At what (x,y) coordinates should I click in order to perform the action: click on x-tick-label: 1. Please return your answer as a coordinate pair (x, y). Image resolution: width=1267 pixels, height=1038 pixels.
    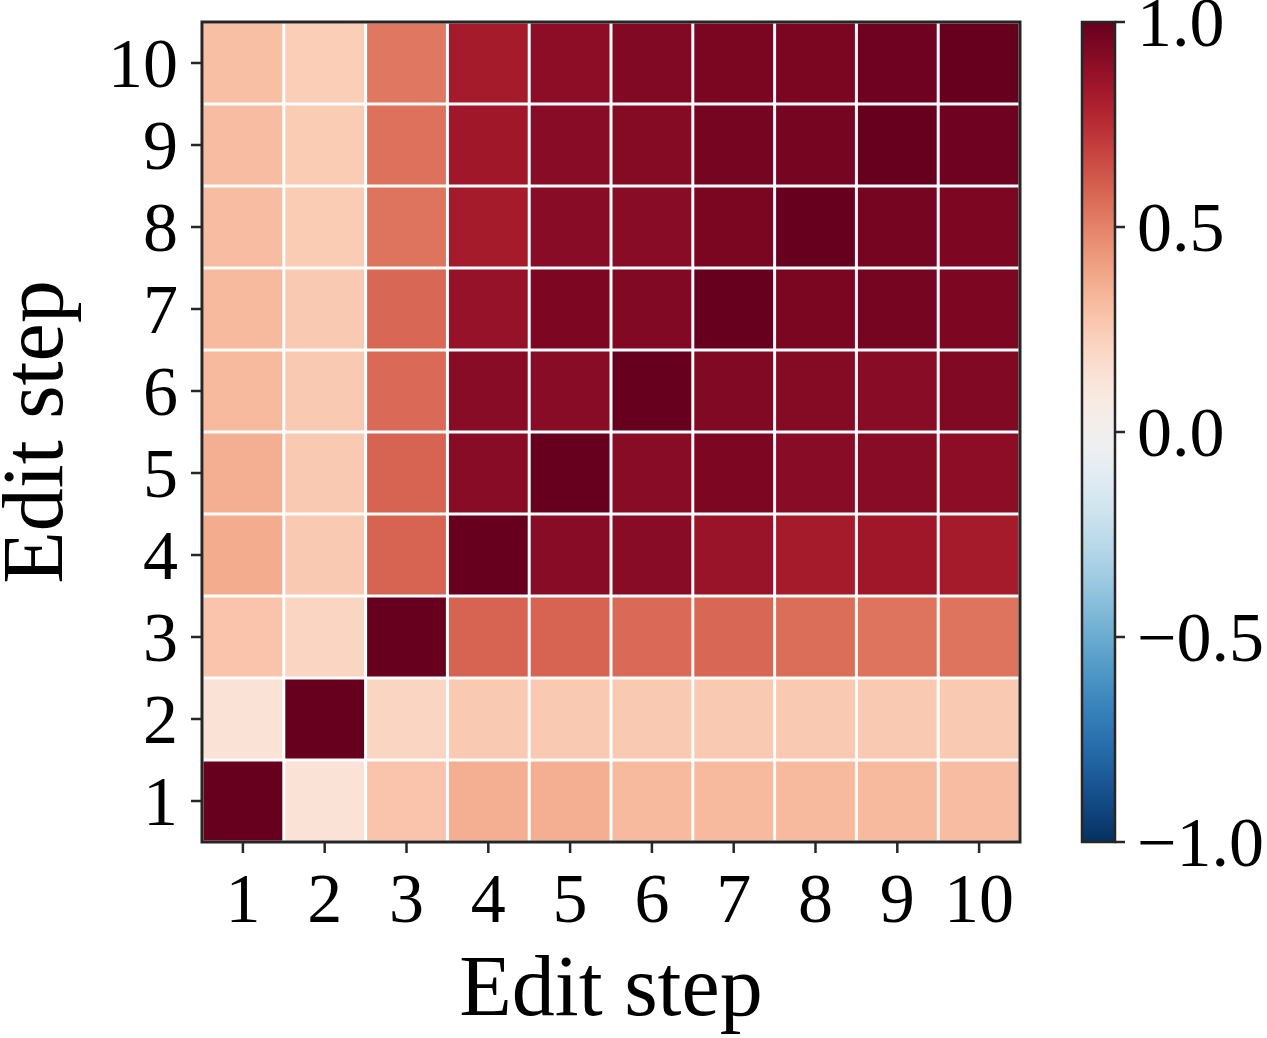
    Looking at the image, I should click on (243, 898).